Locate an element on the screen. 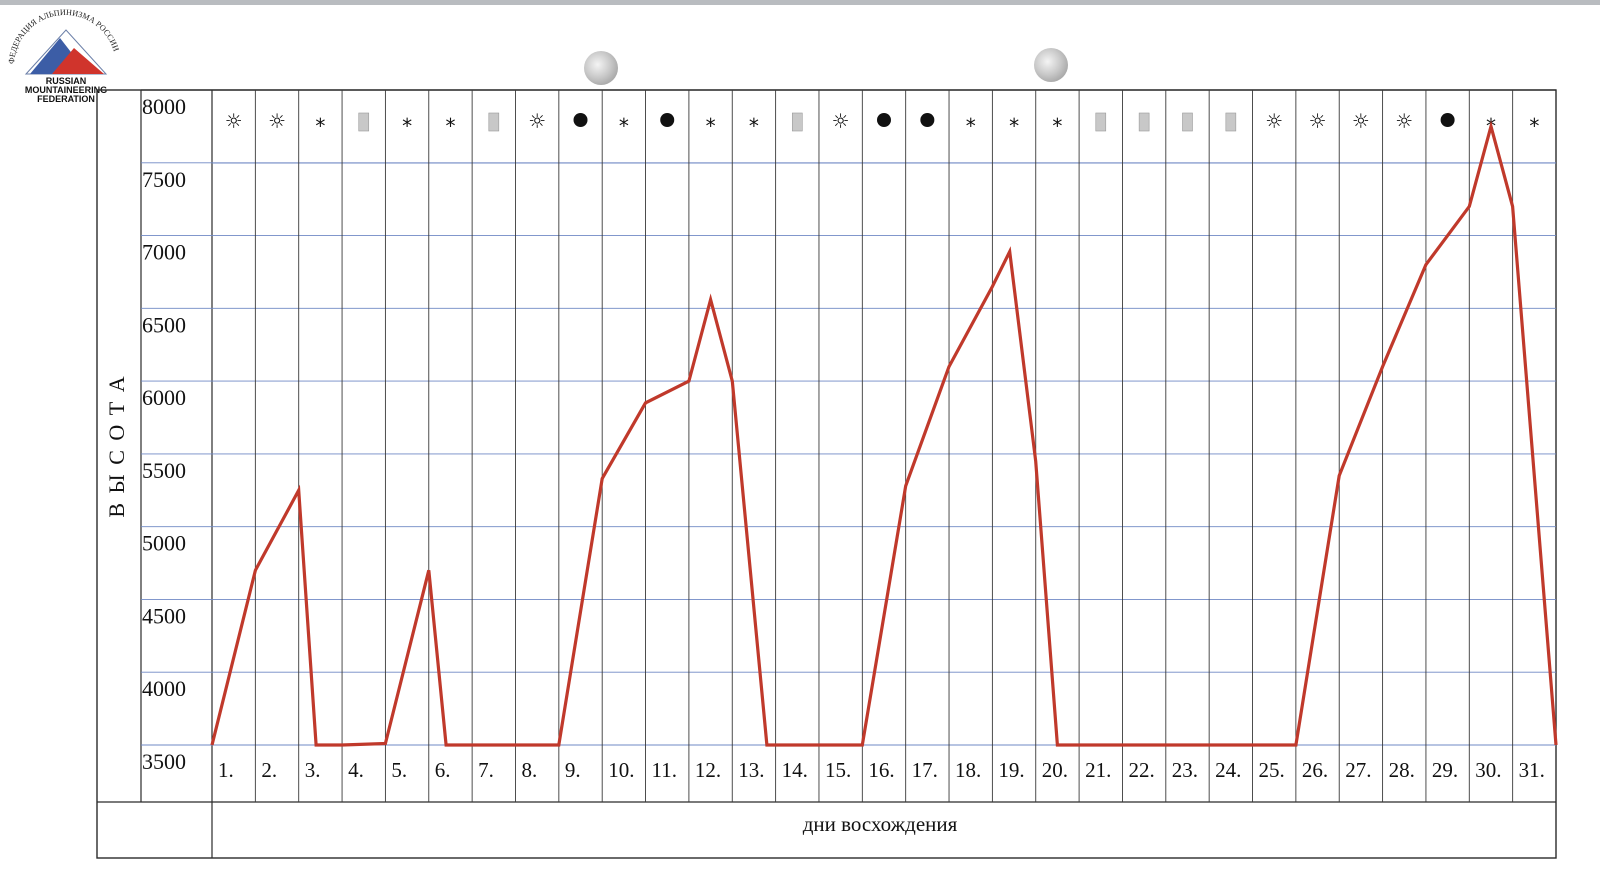  day-label-4: 4. is located at coordinates (356, 770).